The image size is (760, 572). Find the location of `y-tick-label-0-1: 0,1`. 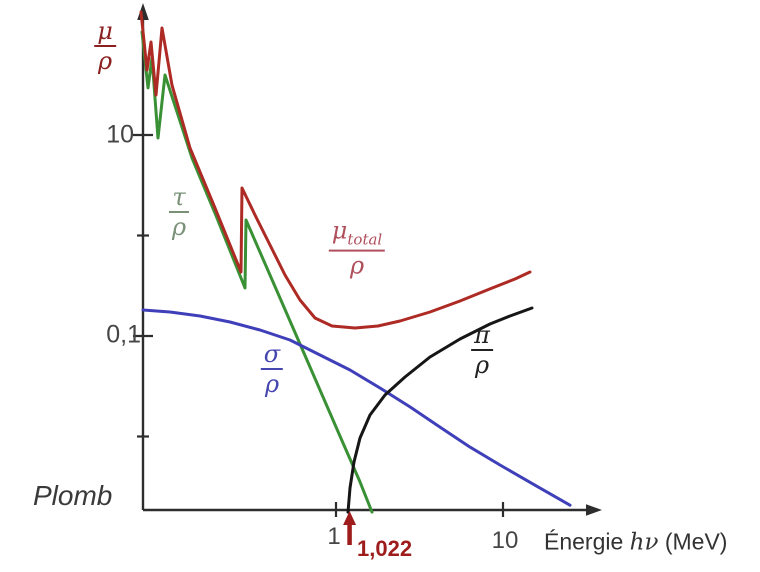

y-tick-label-0-1: 0,1 is located at coordinates (123, 334).